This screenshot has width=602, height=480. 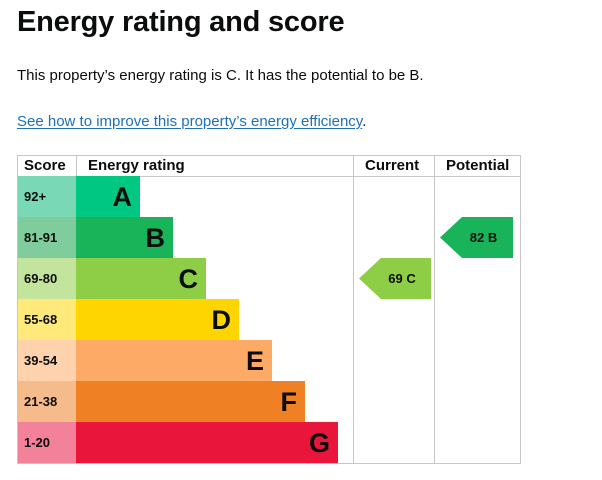 I want to click on score-range: 81-91, so click(x=47, y=237).